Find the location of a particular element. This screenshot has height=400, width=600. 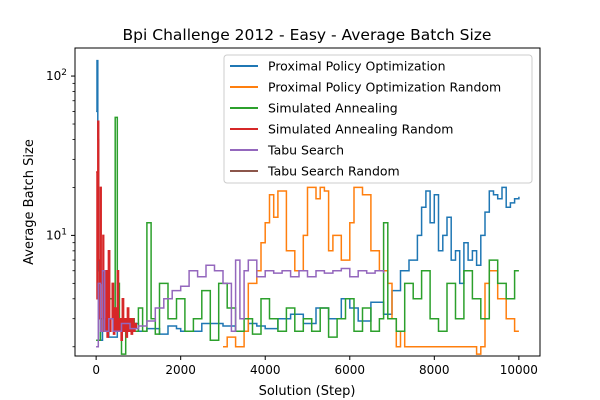

legend-label-4: Simulated Annealing Random is located at coordinates (360, 129).